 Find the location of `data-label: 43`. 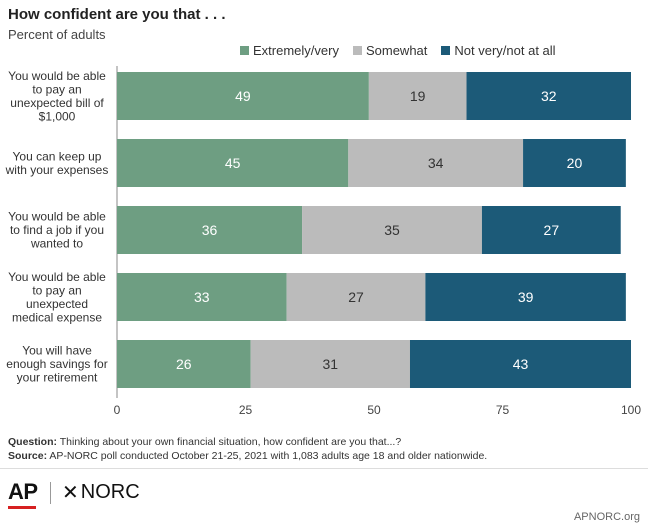

data-label: 43 is located at coordinates (521, 364).